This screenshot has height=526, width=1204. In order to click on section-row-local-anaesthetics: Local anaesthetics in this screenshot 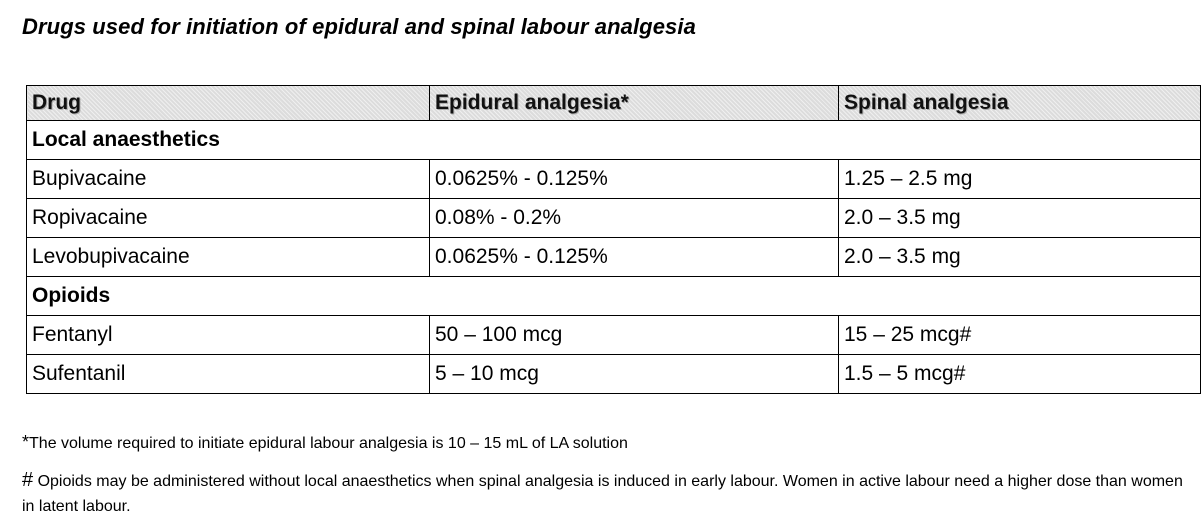, I will do `click(613, 140)`.